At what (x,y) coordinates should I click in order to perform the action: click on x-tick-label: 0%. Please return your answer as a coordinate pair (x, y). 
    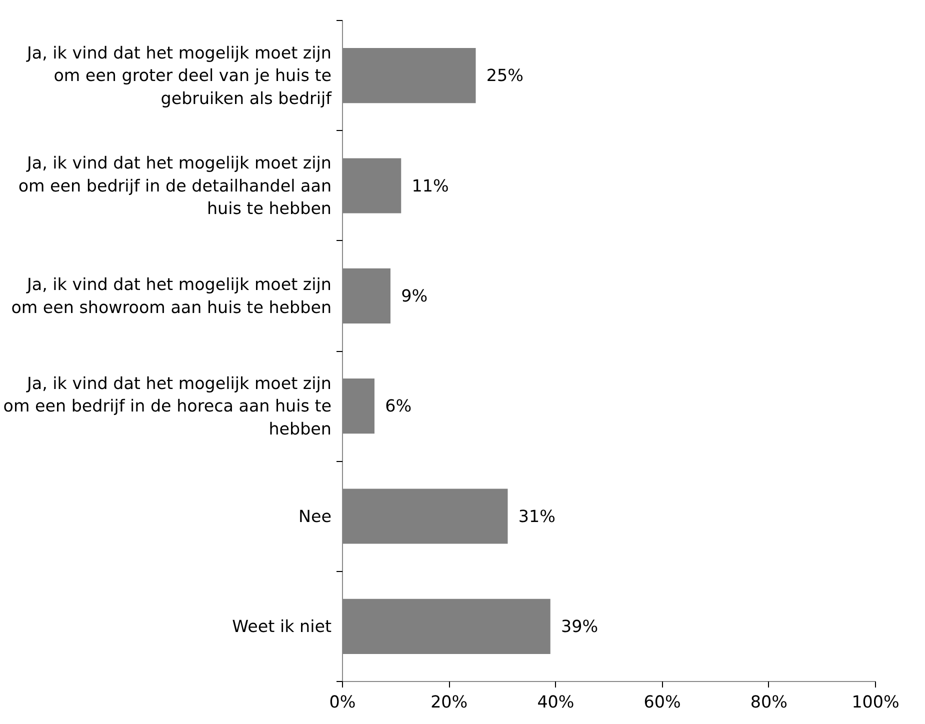
    Looking at the image, I should click on (342, 702).